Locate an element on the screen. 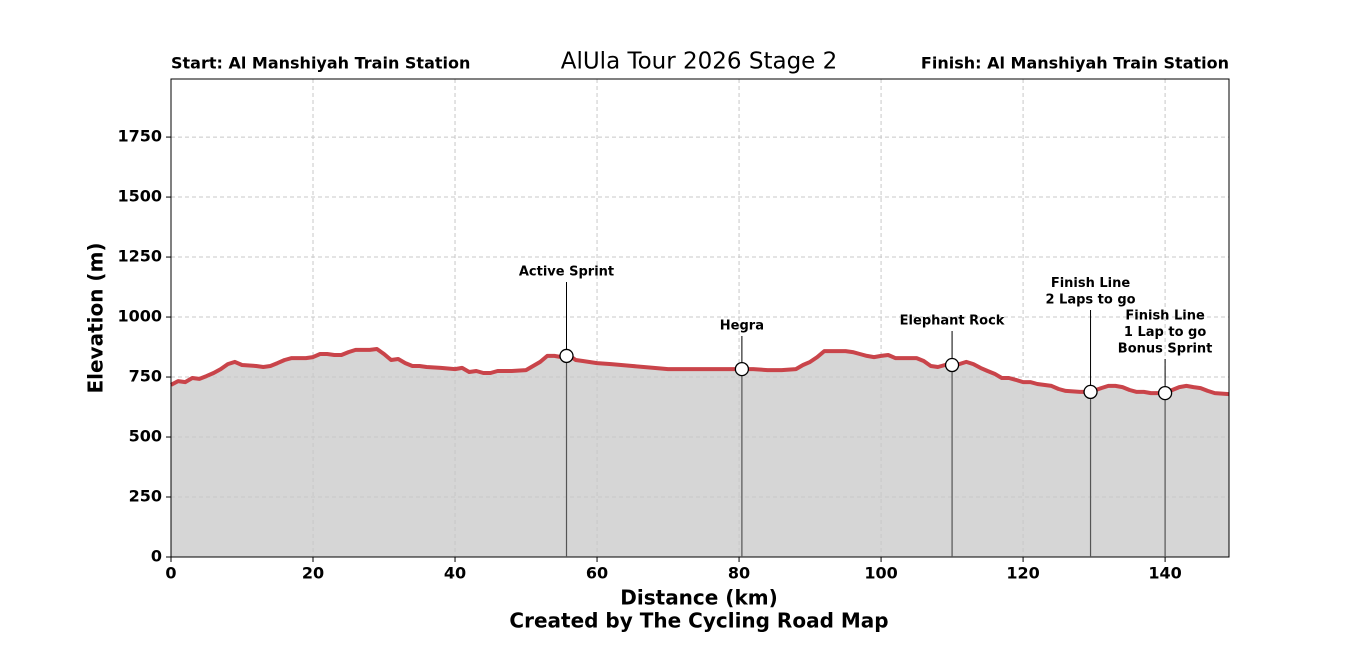 This screenshot has height=659, width=1366. elevation-line is located at coordinates (700, 372).